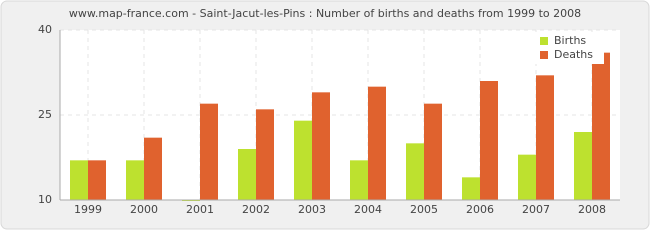 The width and height of the screenshot is (650, 240). Describe the element at coordinates (573, 54) in the screenshot. I see `legend-label: Deaths` at that location.